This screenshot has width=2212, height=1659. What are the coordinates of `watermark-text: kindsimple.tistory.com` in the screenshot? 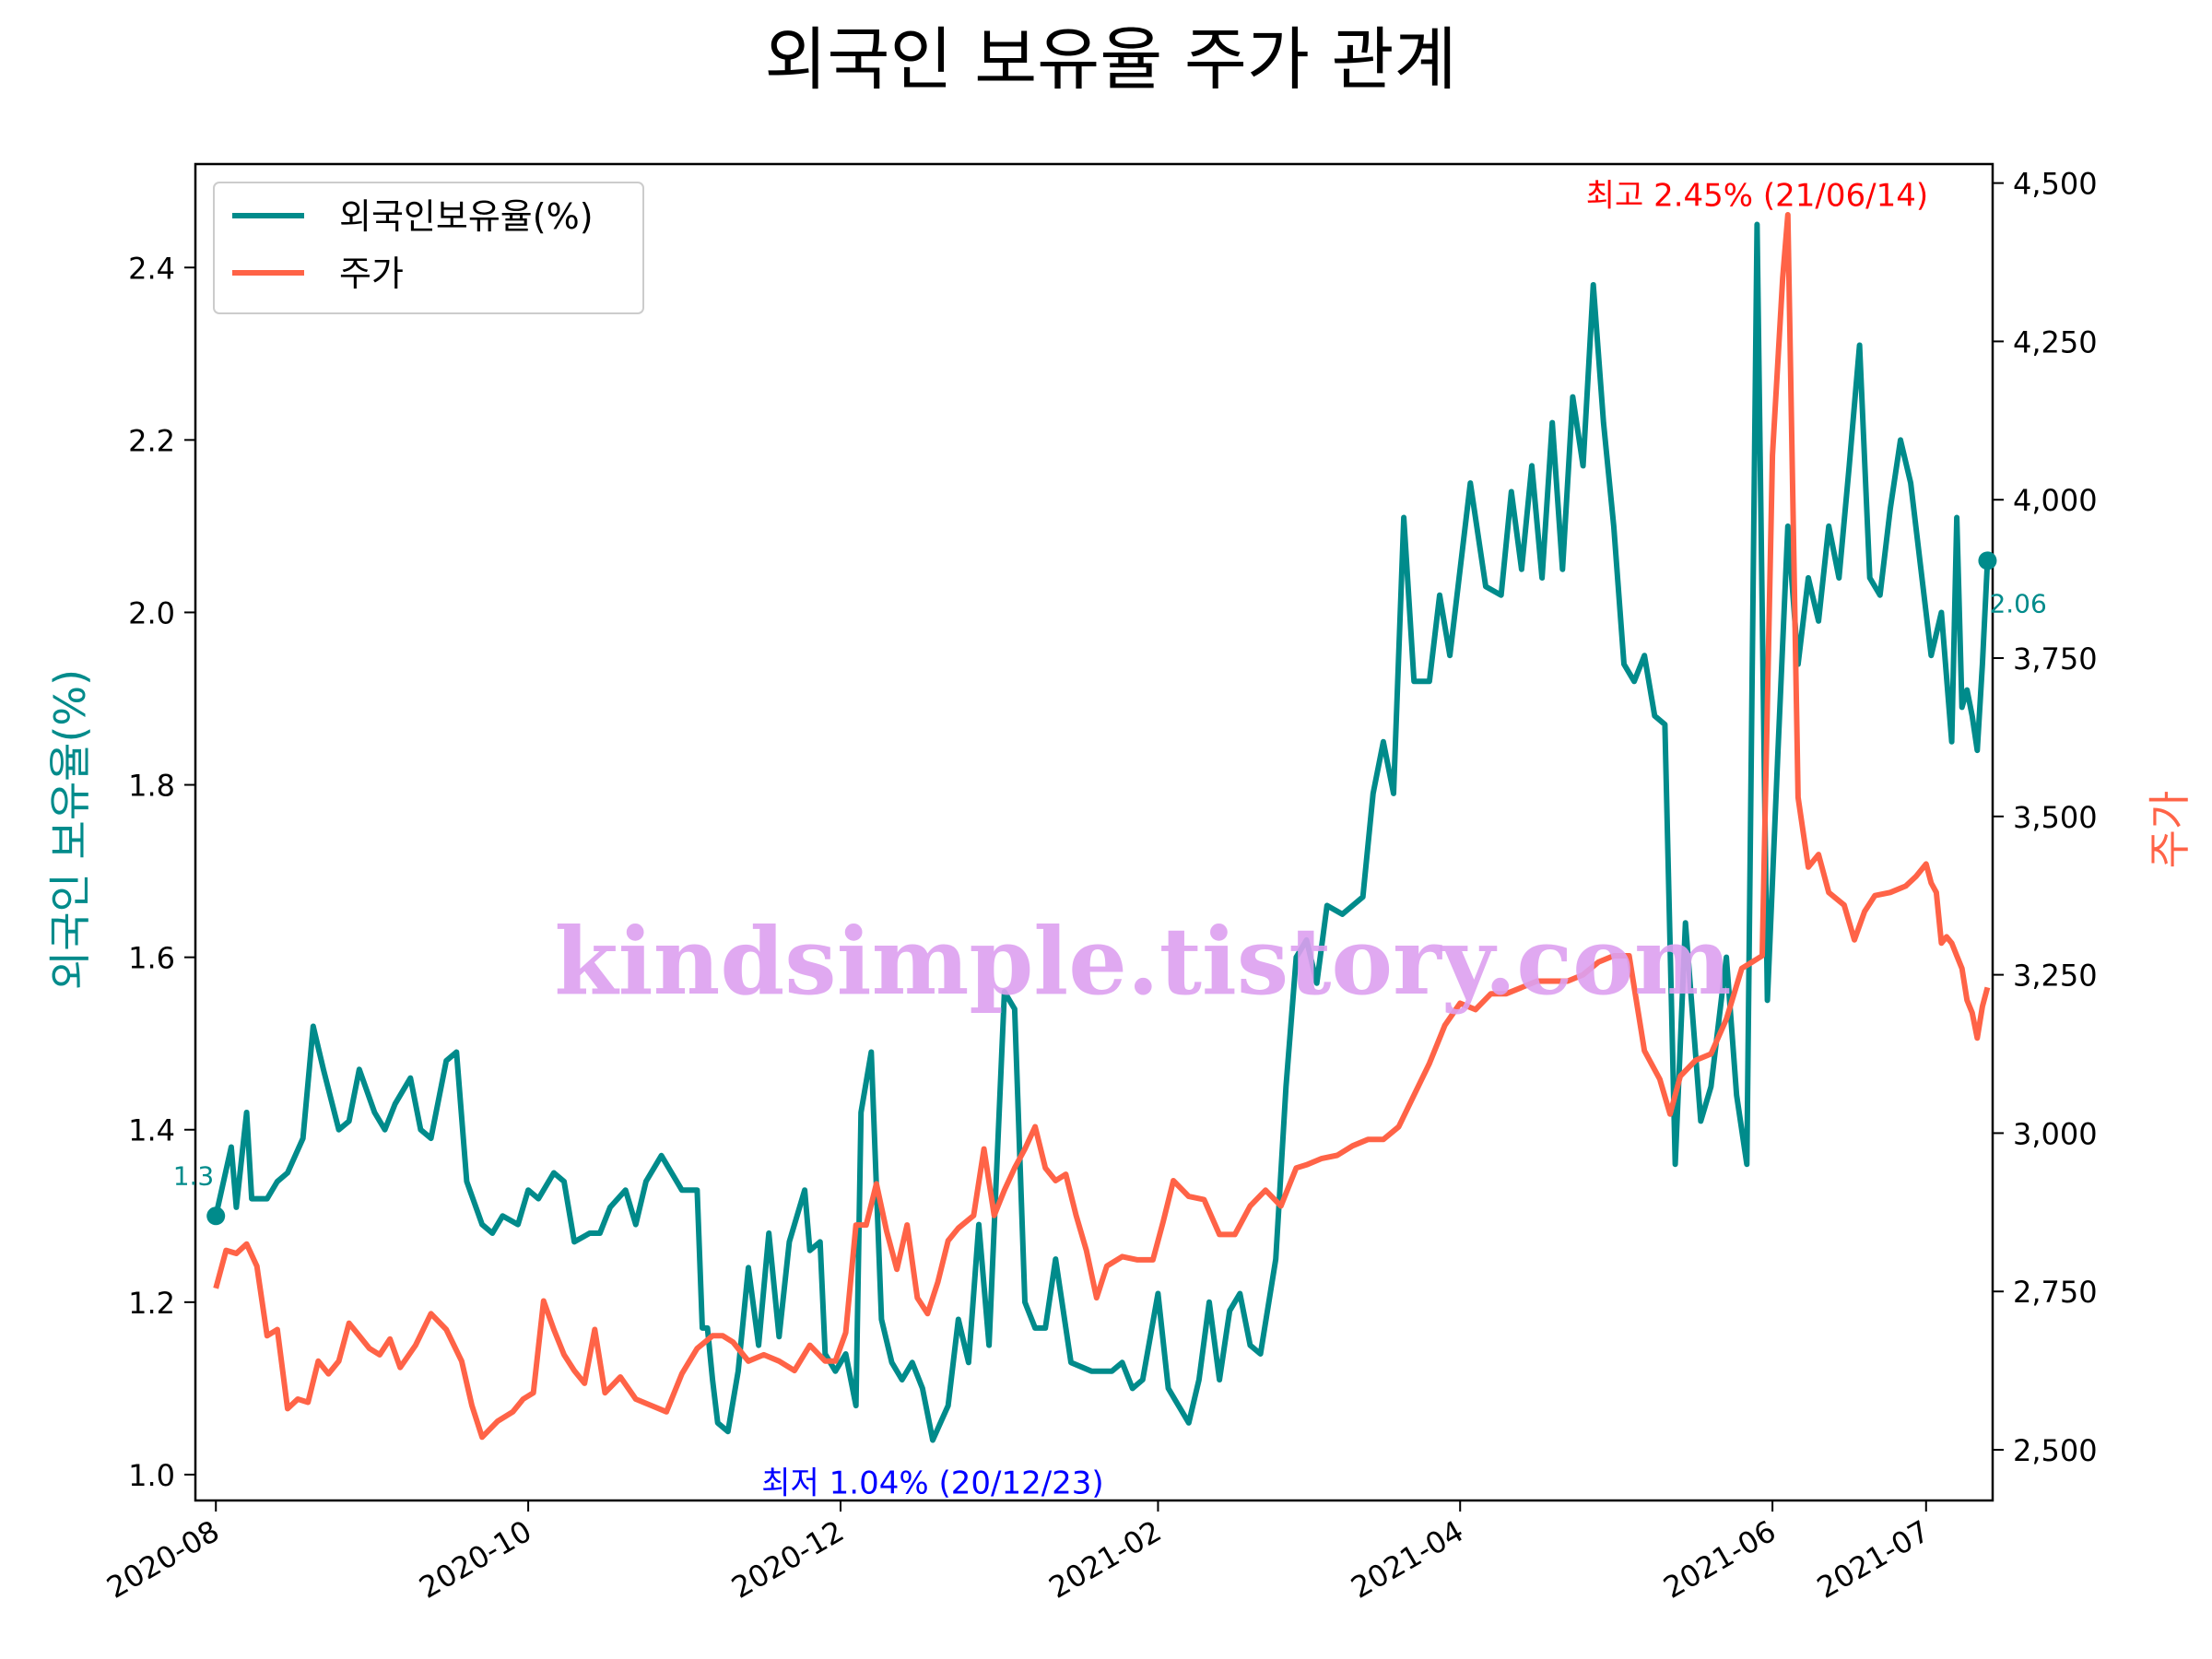 It's located at (1142, 961).